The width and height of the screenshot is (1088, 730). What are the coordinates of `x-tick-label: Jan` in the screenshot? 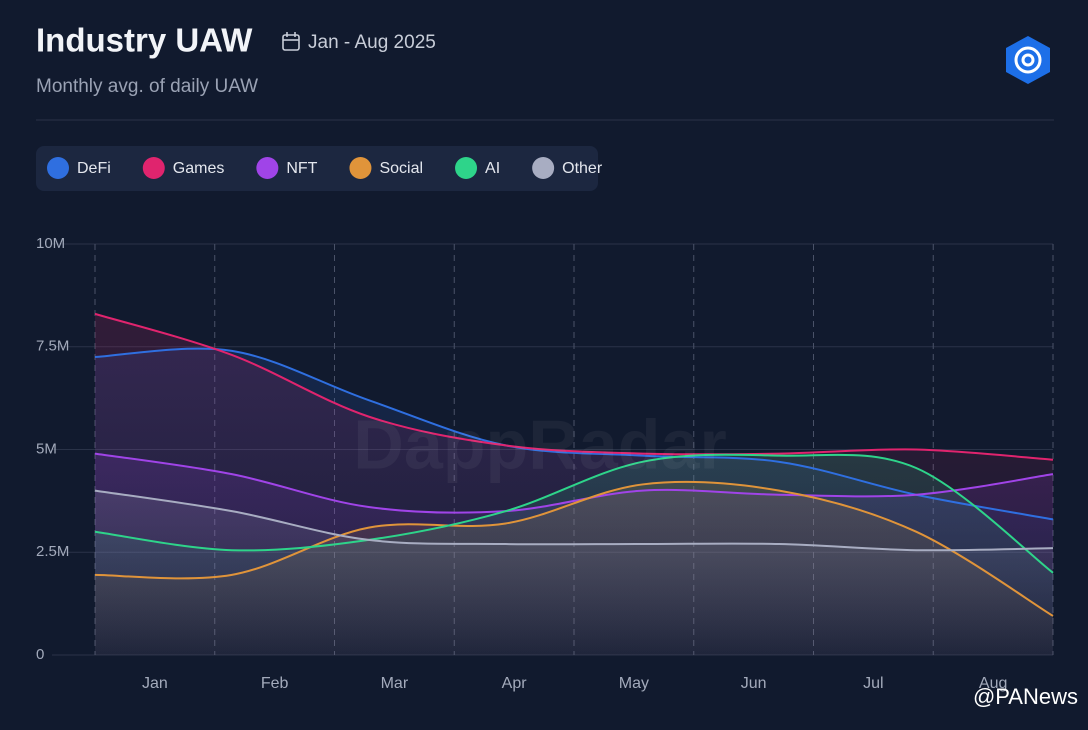 It's located at (155, 683).